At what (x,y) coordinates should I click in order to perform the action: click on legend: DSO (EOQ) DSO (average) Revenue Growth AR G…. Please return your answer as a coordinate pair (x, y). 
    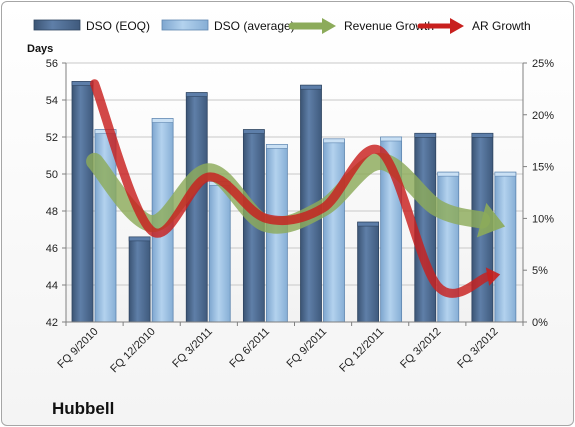
    Looking at the image, I should click on (282, 26).